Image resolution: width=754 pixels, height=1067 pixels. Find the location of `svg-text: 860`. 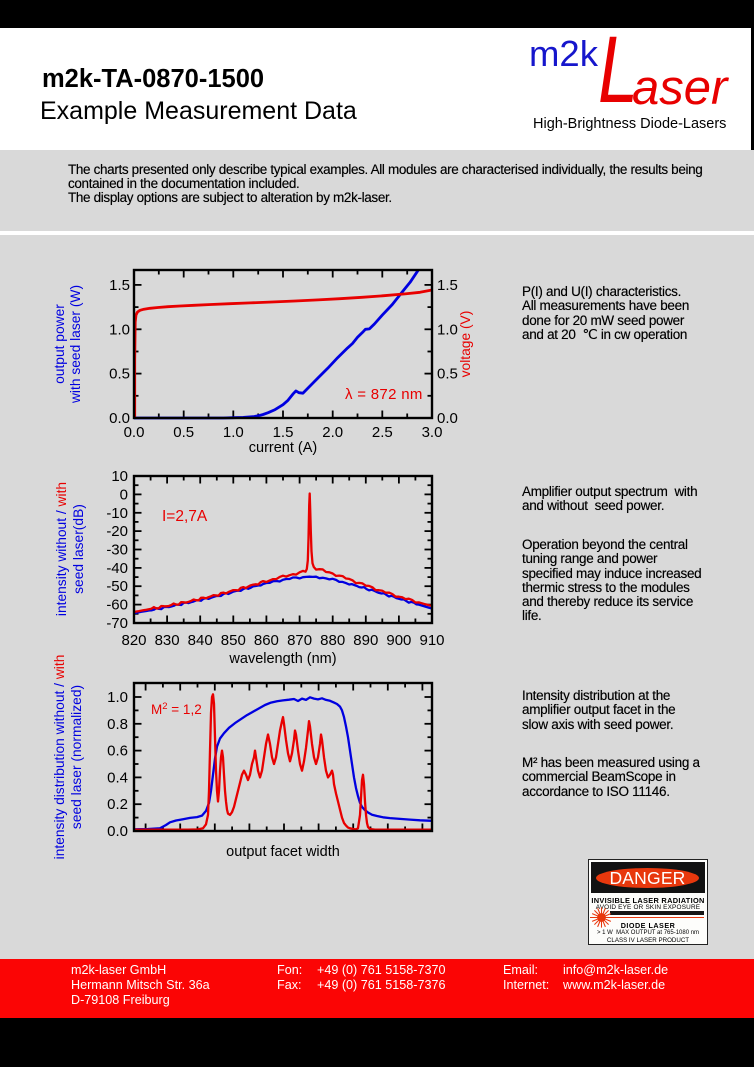

svg-text: 860 is located at coordinates (266, 640).